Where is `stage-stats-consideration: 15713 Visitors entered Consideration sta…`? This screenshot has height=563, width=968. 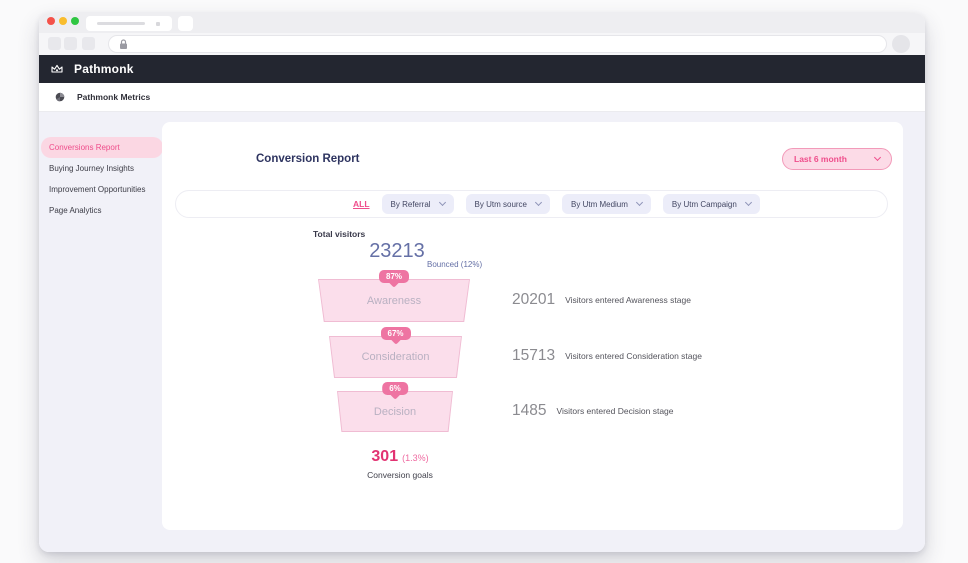 stage-stats-consideration: 15713 Visitors entered Consideration sta… is located at coordinates (607, 356).